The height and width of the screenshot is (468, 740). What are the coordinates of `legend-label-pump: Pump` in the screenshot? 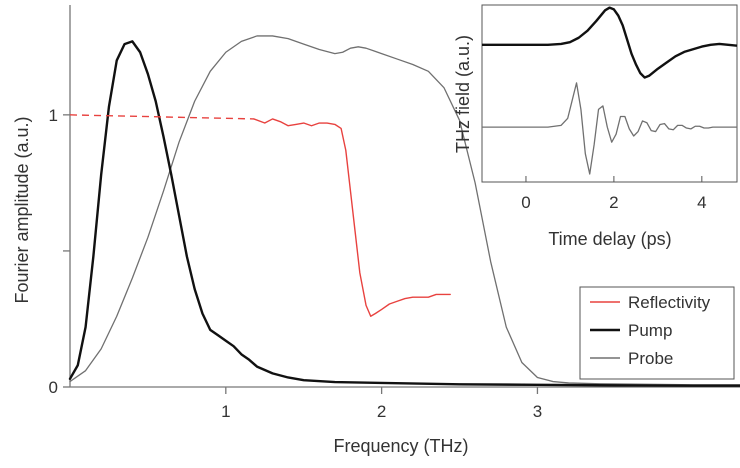 It's located at (650, 330).